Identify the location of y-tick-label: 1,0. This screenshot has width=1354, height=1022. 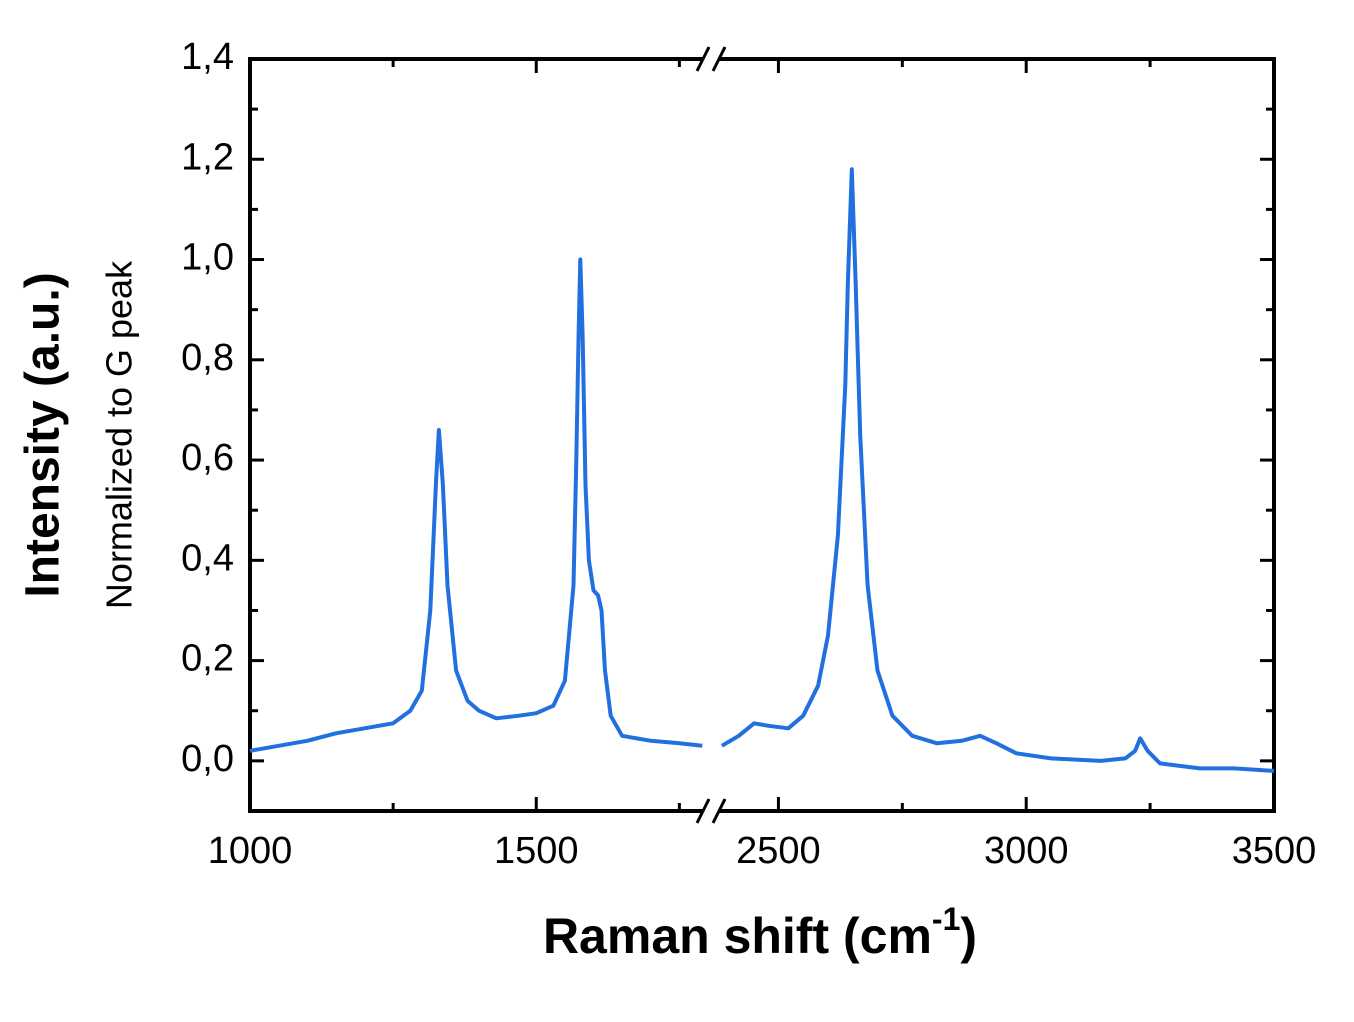
(207, 258).